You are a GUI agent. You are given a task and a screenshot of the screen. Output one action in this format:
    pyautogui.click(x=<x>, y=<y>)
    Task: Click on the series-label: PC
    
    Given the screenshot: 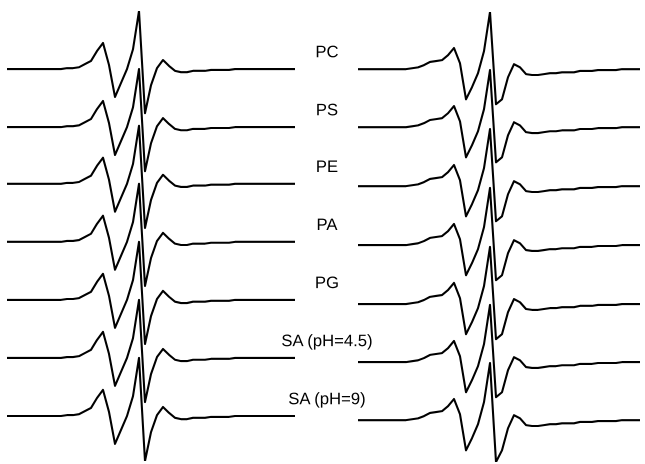 What is the action you would take?
    pyautogui.click(x=327, y=52)
    